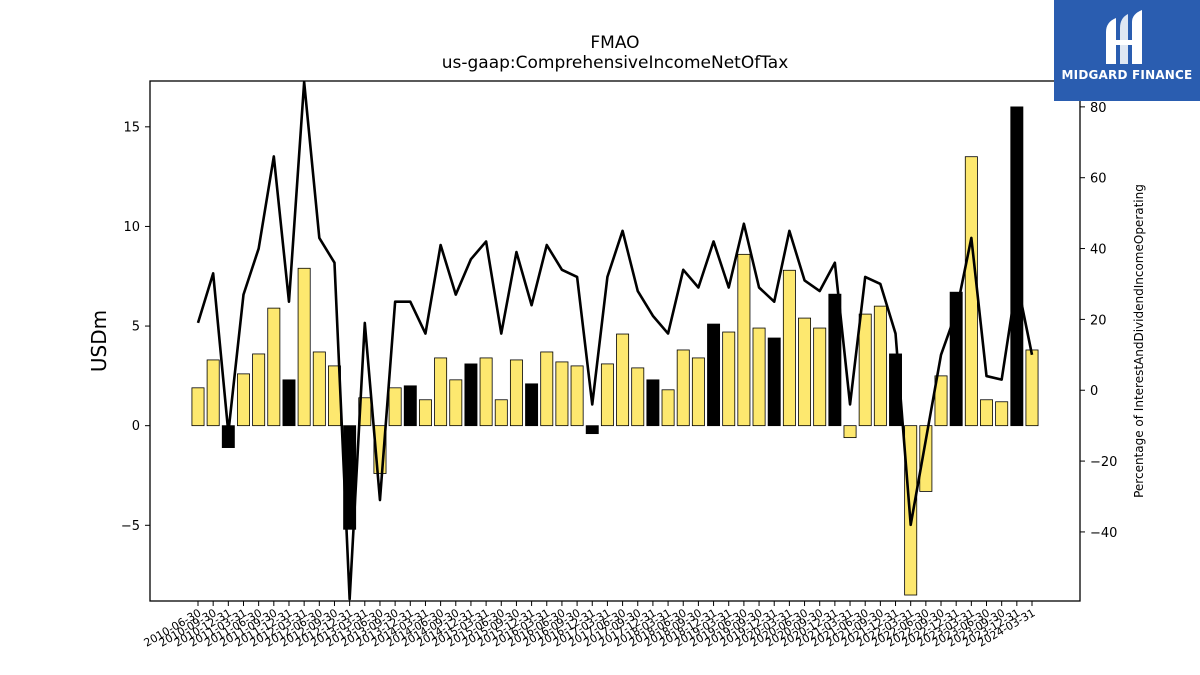  I want to click on midgard-logo-icon, so click(1124, 37).